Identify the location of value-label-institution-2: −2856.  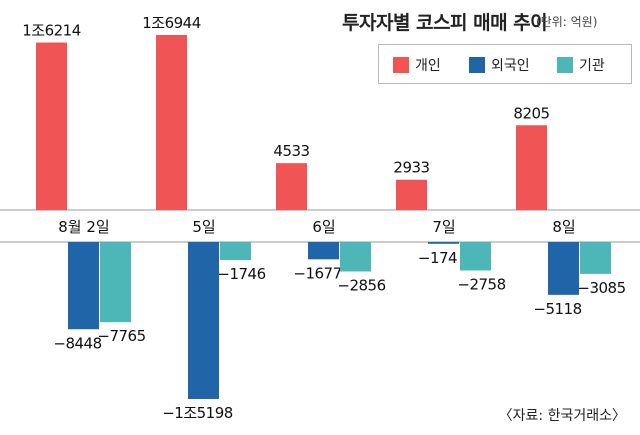
(361, 285).